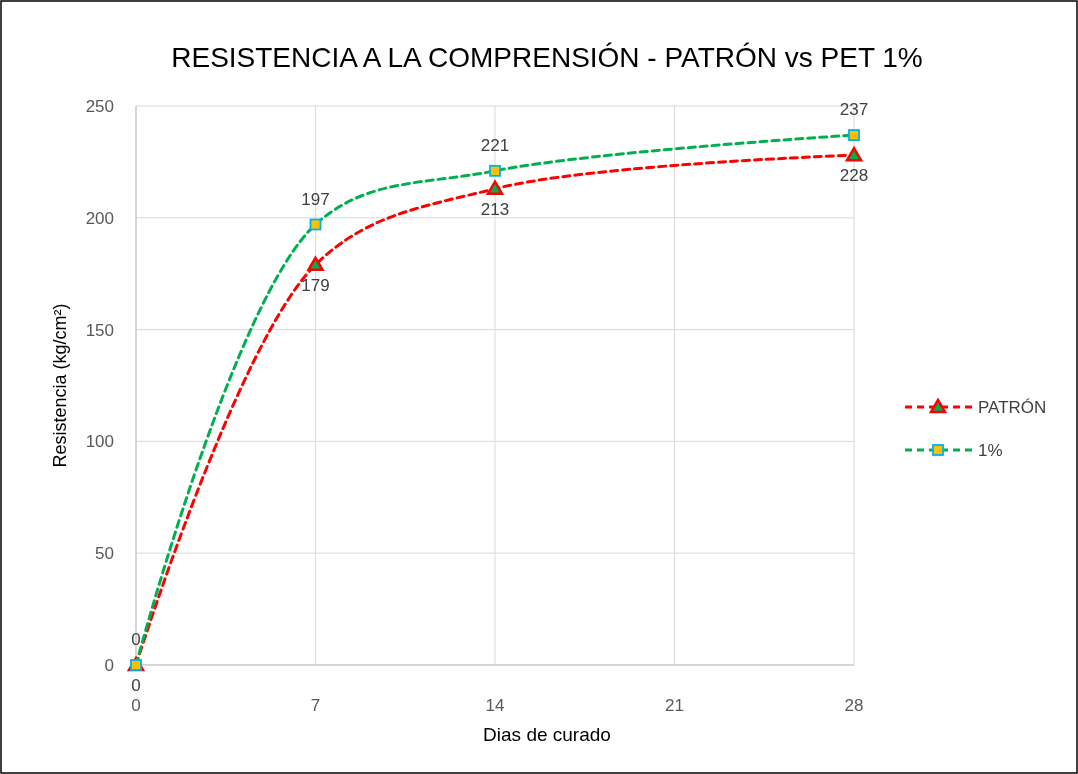 Image resolution: width=1078 pixels, height=774 pixels. I want to click on data-label: 197, so click(315, 199).